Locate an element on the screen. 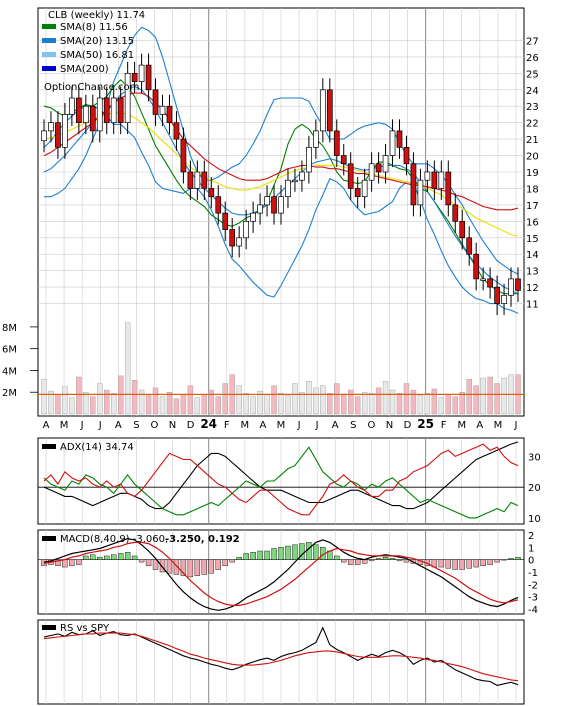 The width and height of the screenshot is (566, 706). macd-y-tick: 0 is located at coordinates (531, 561).